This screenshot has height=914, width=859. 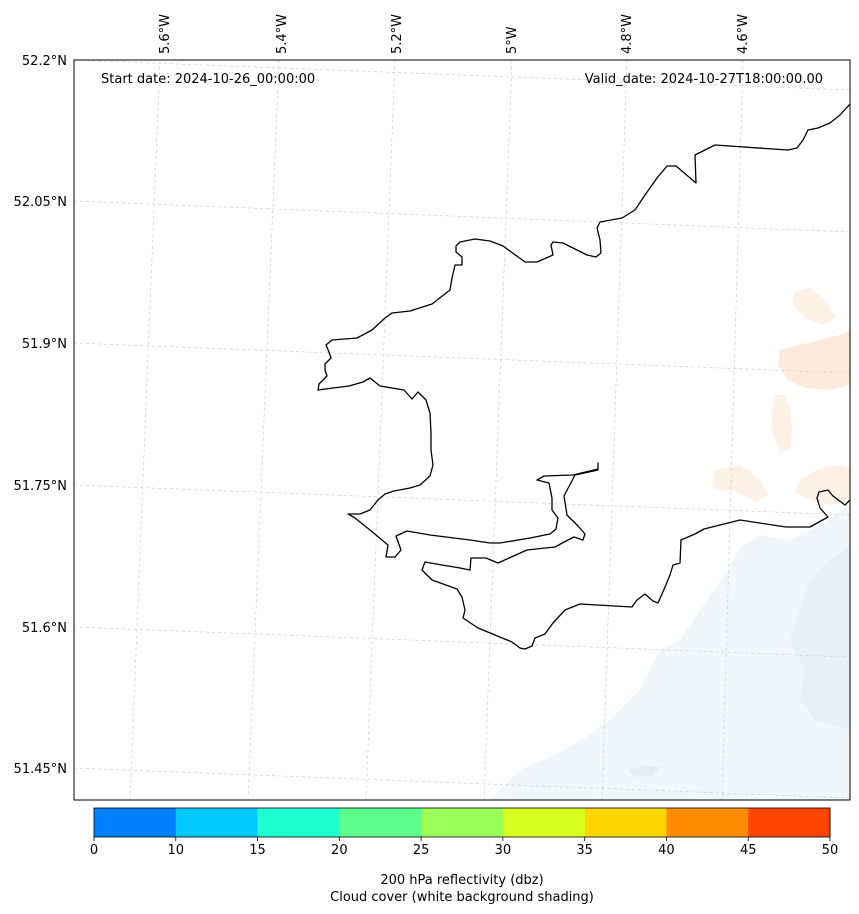 What do you see at coordinates (282, 34) in the screenshot?
I see `lon-label-5-4w: 5.4°W` at bounding box center [282, 34].